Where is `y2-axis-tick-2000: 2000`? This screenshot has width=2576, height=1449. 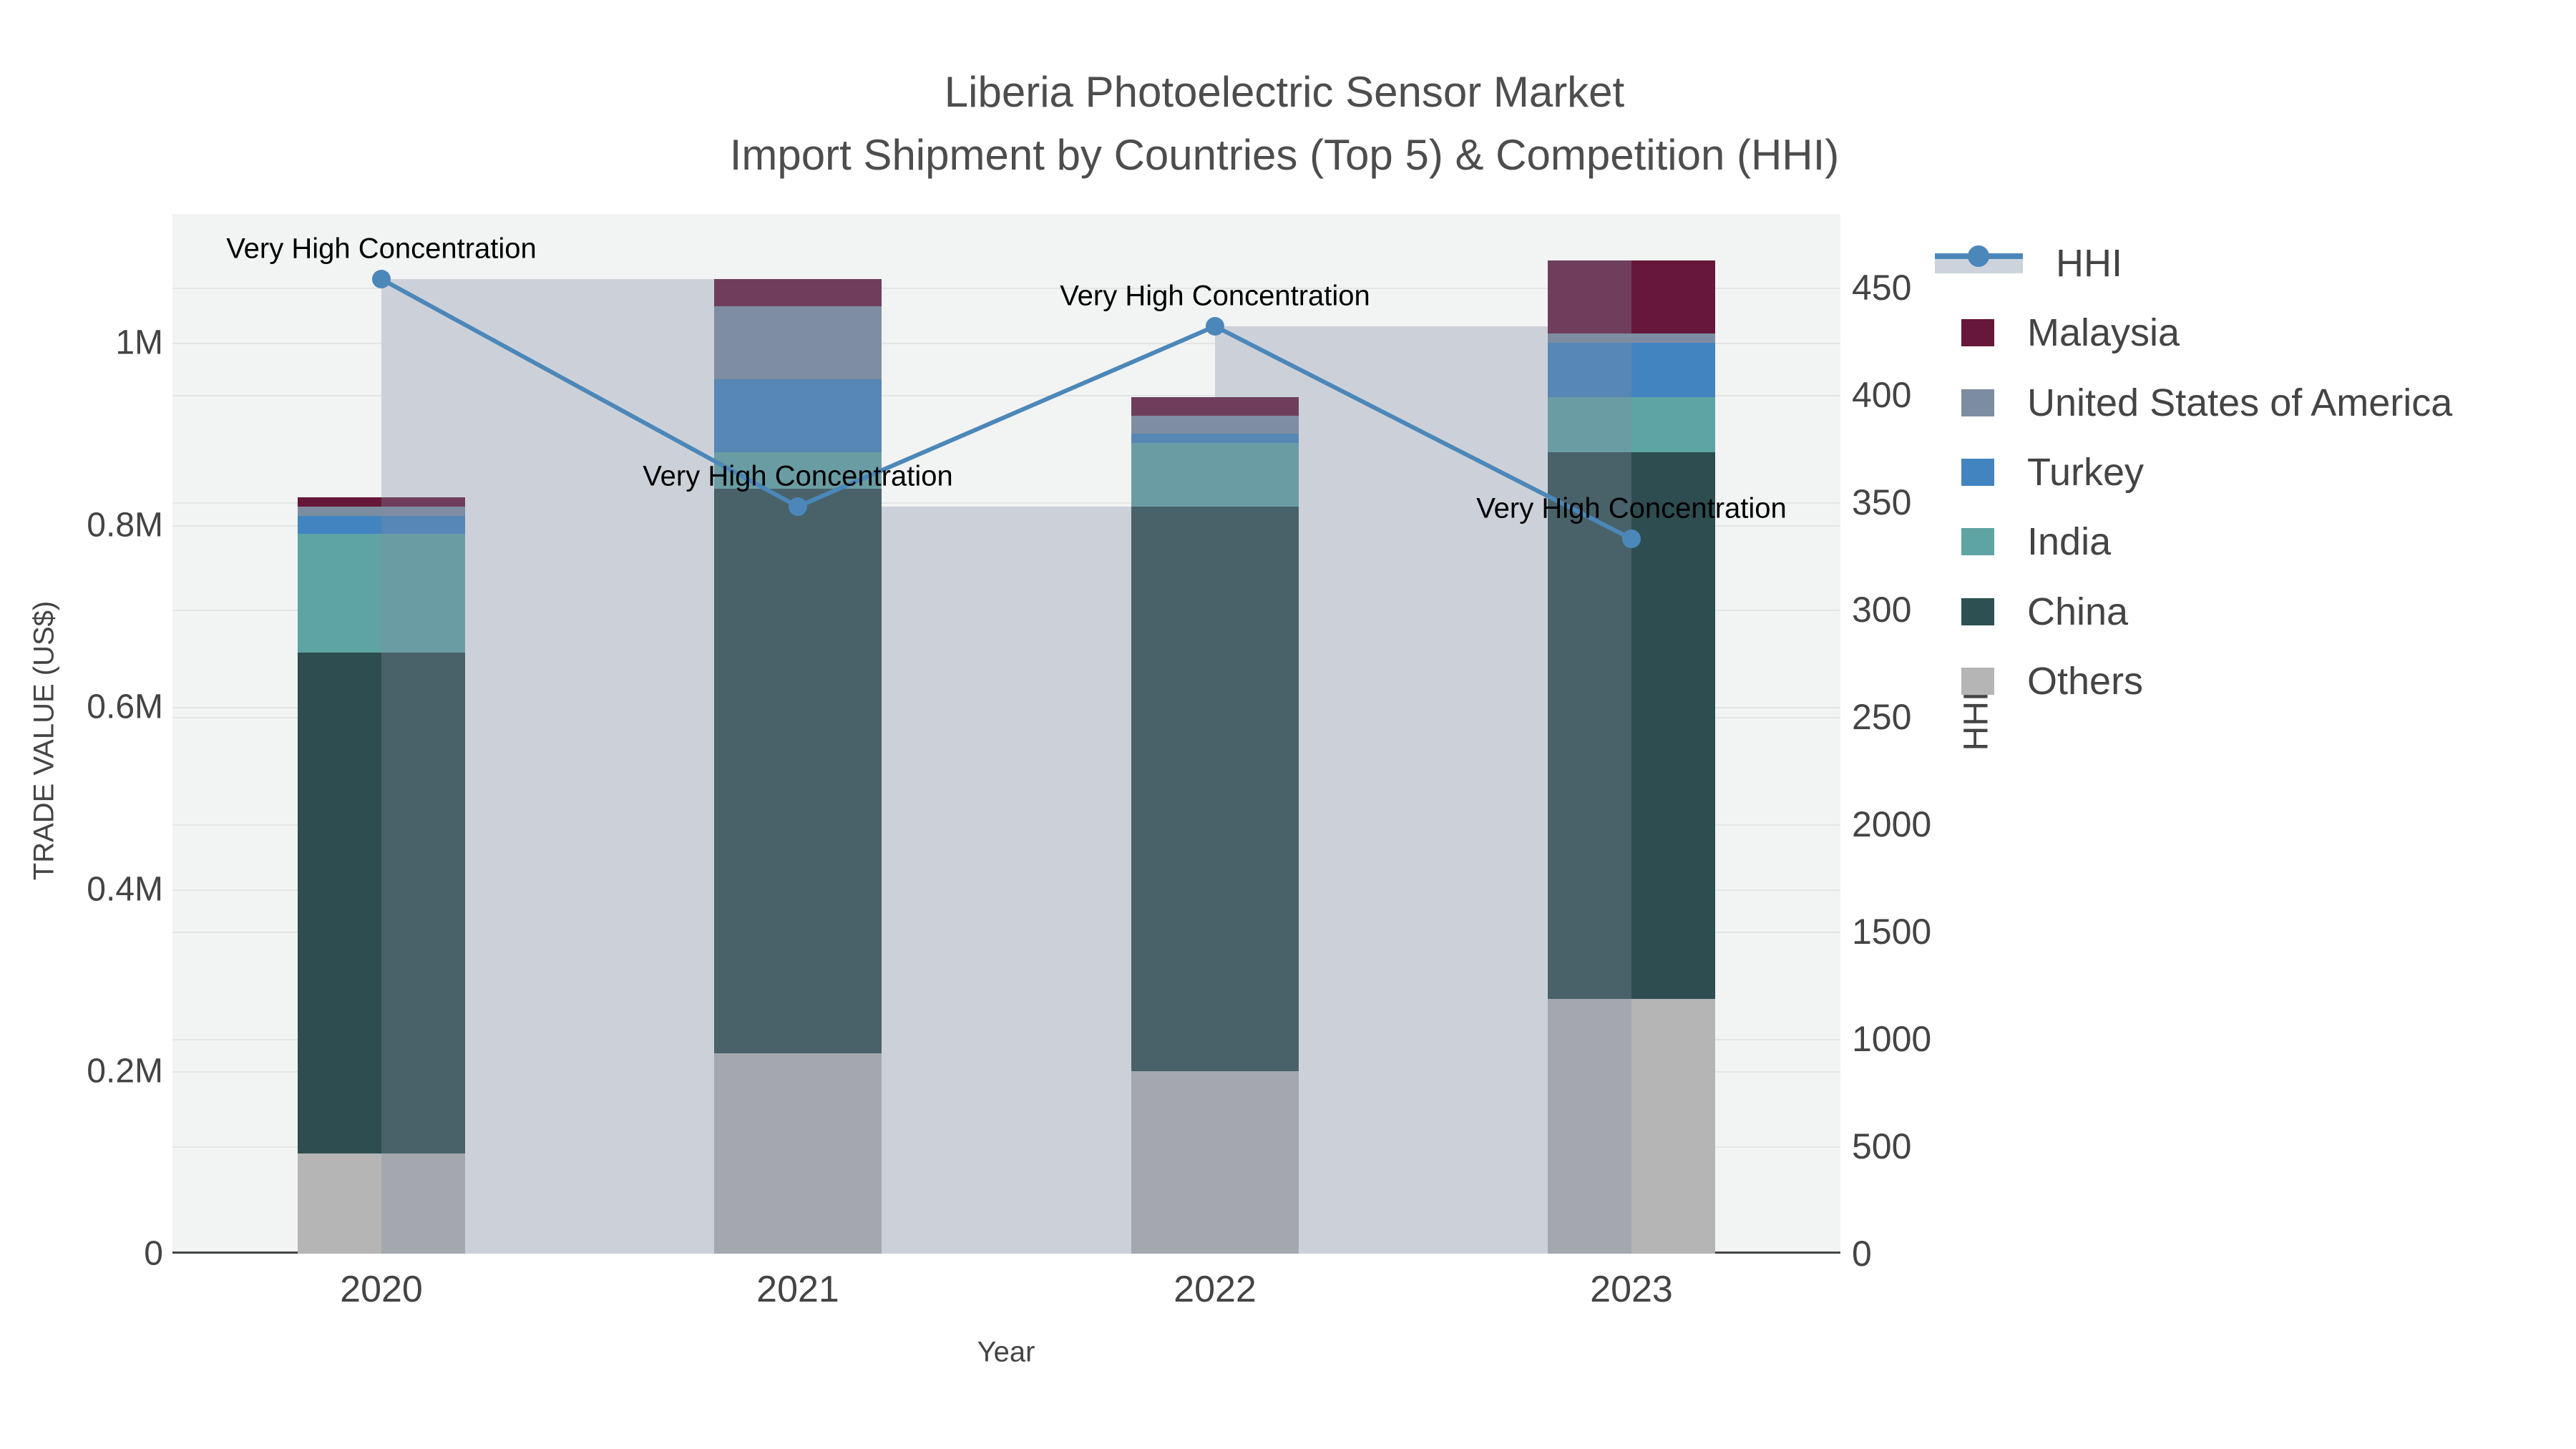
y2-axis-tick-2000: 2000 is located at coordinates (1892, 824).